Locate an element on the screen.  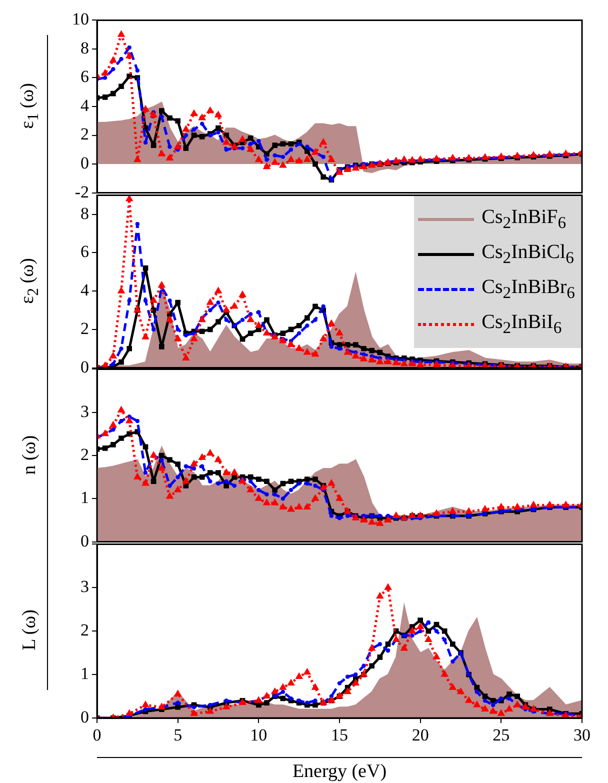
x-tick-label: 5 is located at coordinates (178, 734).